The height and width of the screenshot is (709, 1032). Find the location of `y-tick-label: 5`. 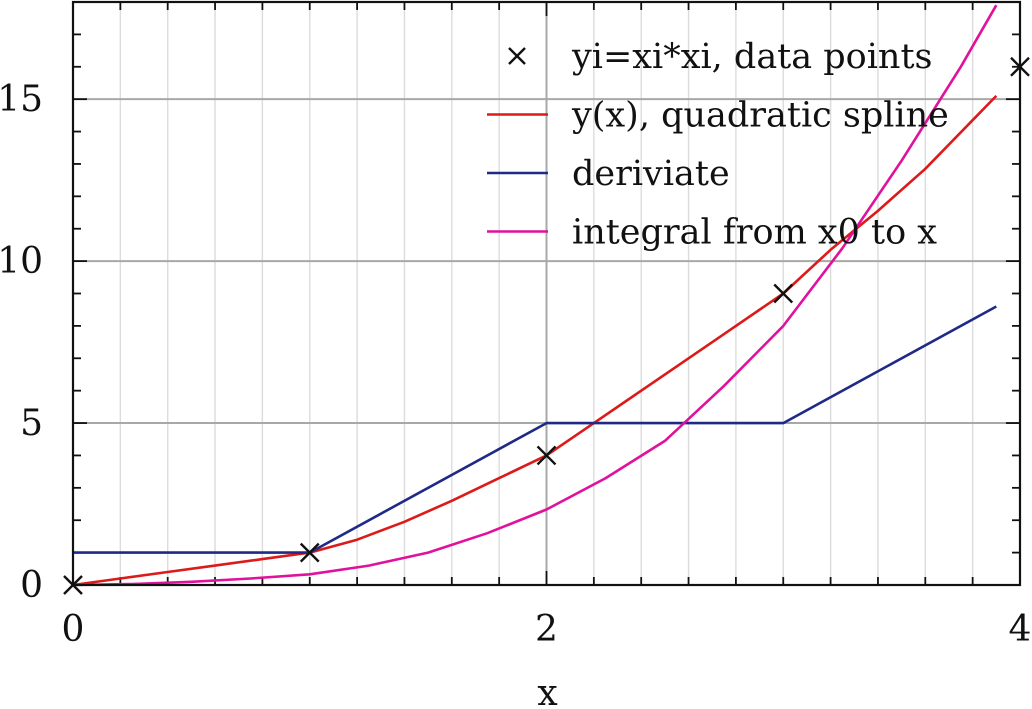

y-tick-label: 5 is located at coordinates (31, 423).